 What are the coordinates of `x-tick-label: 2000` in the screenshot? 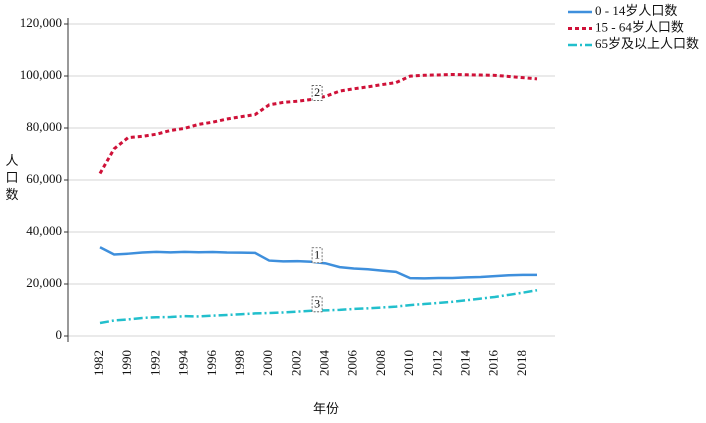 It's located at (267, 363).